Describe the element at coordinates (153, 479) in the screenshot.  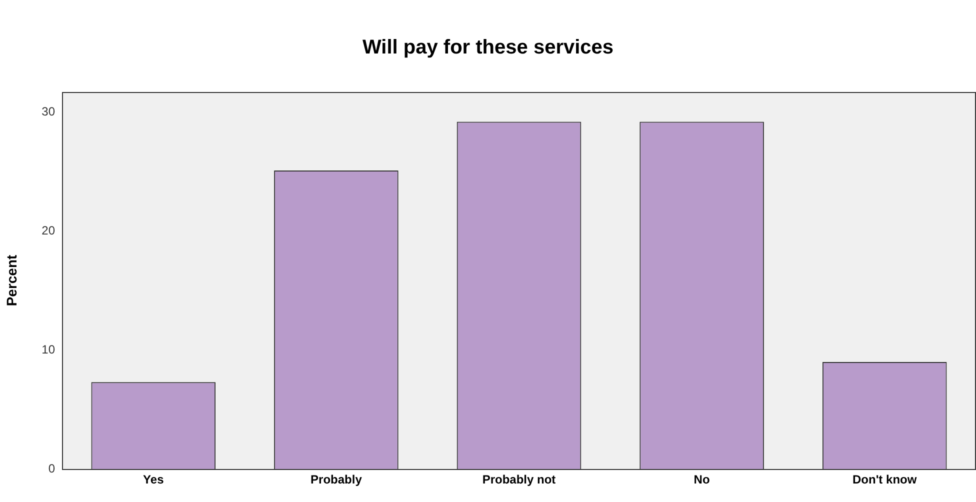
I see `x-tick-label: Yes` at that location.